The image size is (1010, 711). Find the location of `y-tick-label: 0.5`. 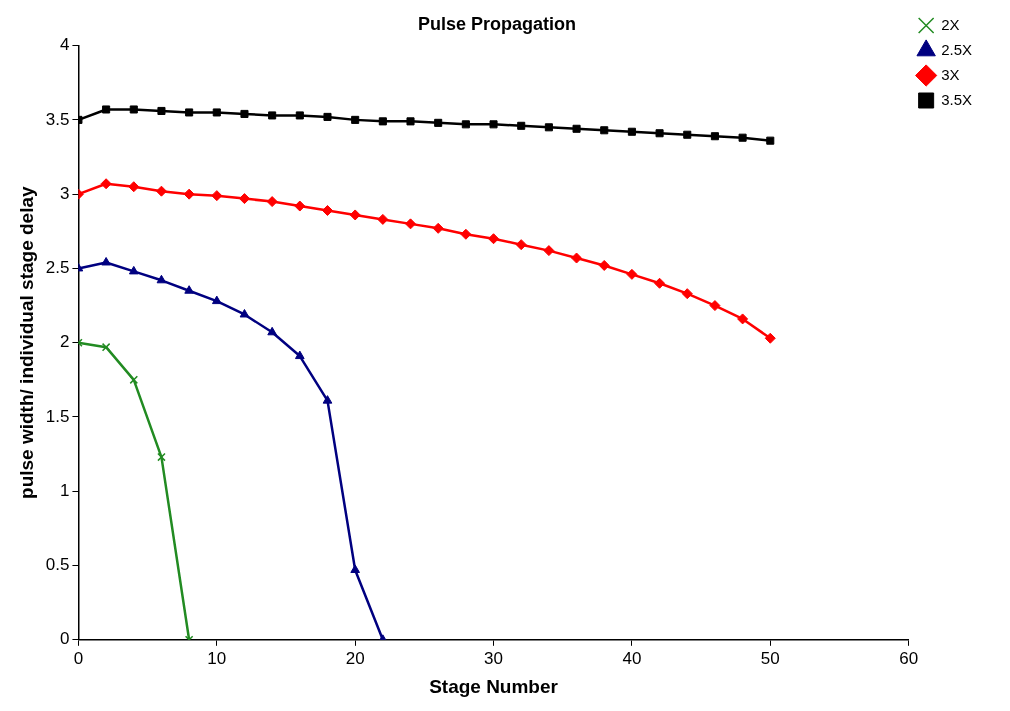

y-tick-label: 0.5 is located at coordinates (57, 565).